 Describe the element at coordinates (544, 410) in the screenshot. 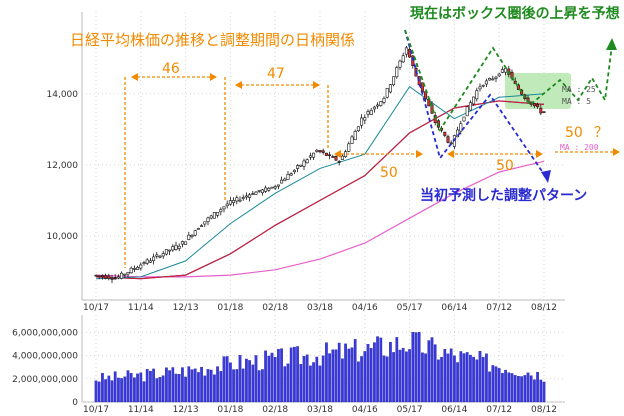

I see `x-tick-label: 08/12` at that location.